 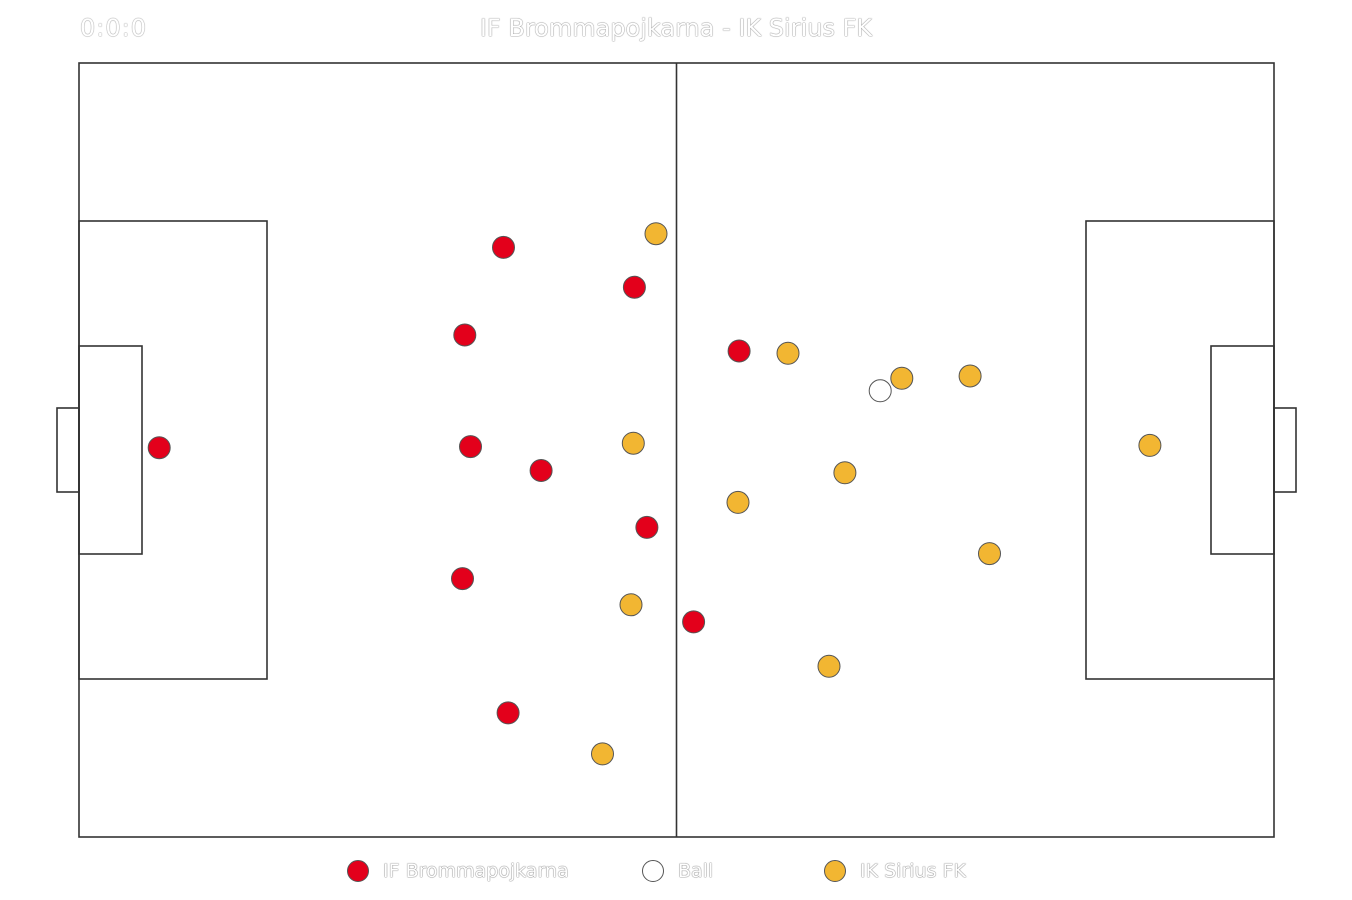 I want to click on ball, so click(x=880, y=391).